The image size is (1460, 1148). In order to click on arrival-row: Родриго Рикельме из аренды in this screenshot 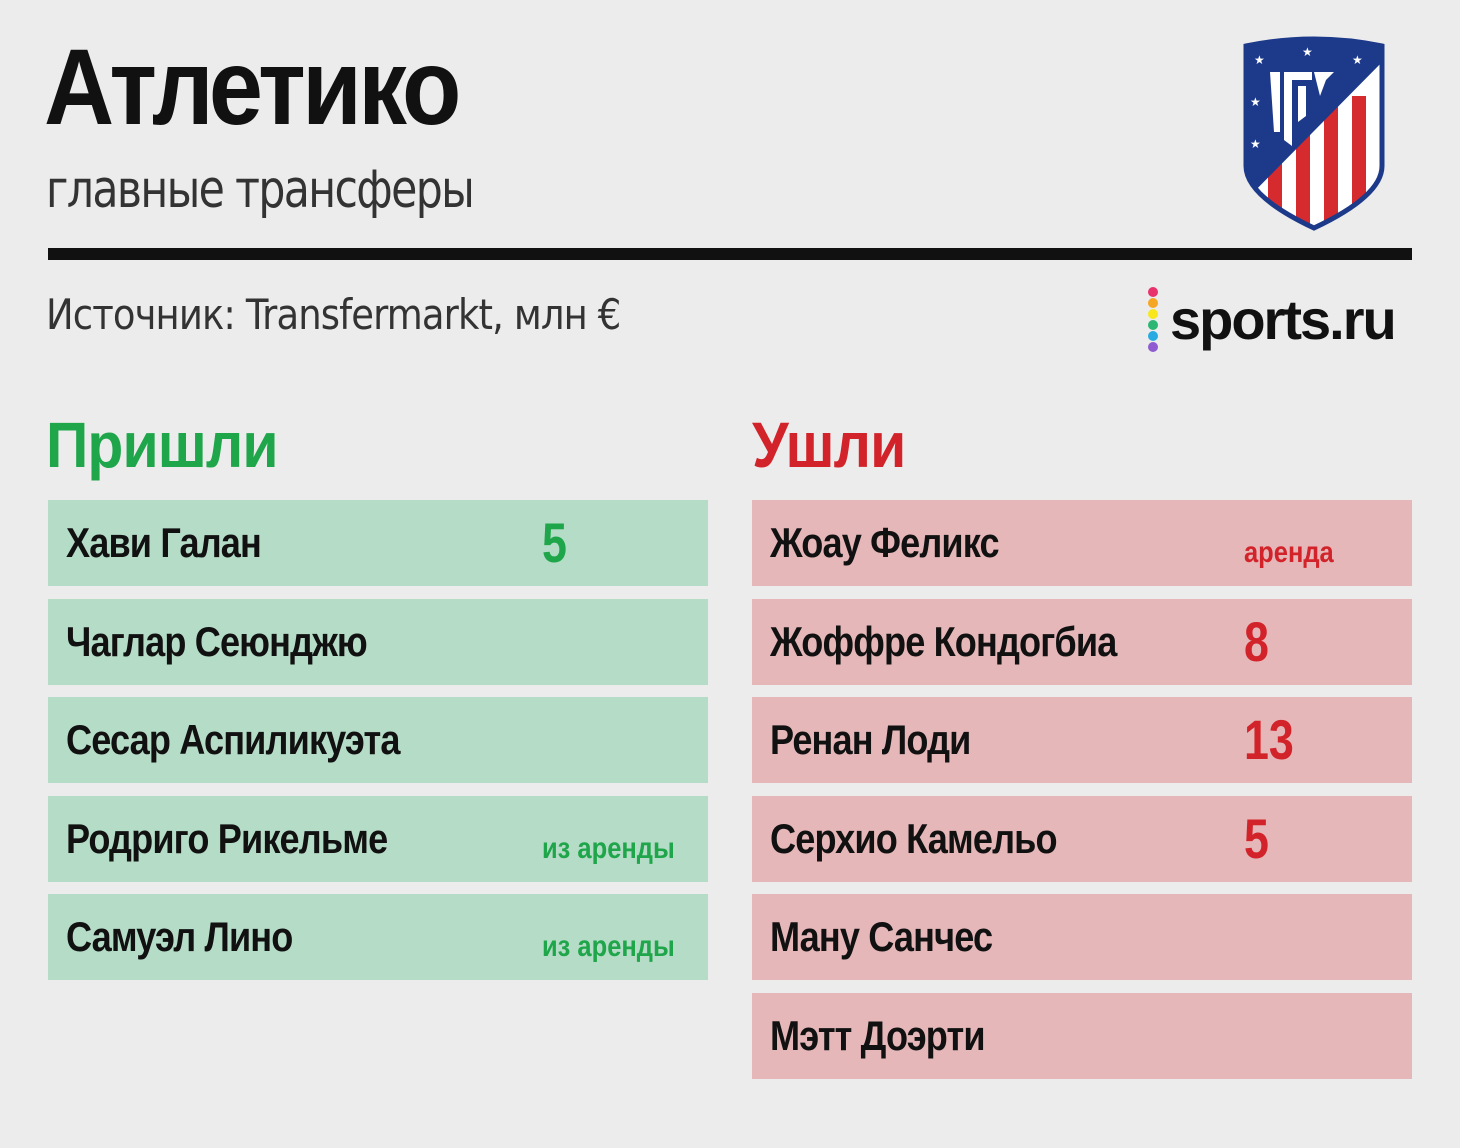, I will do `click(378, 838)`.